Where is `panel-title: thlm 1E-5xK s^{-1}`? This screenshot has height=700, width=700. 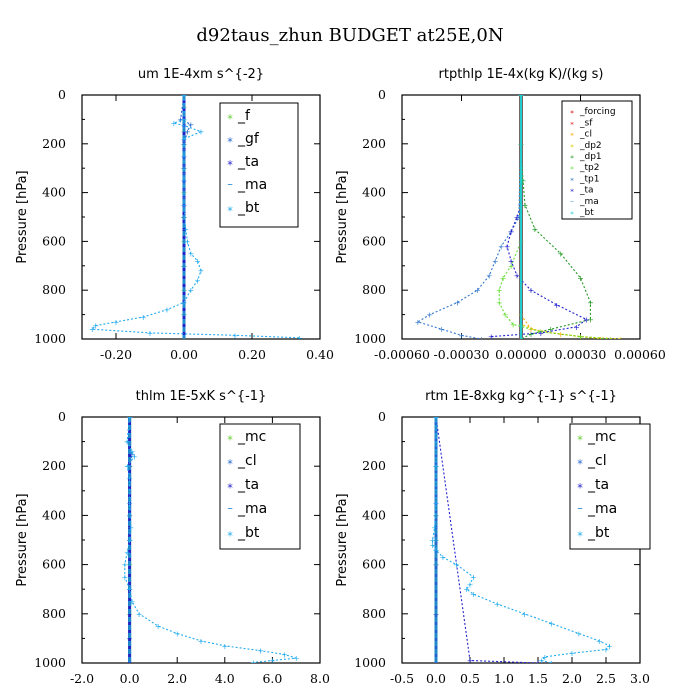
panel-title: thlm 1E-5xK s^{-1} is located at coordinates (201, 396).